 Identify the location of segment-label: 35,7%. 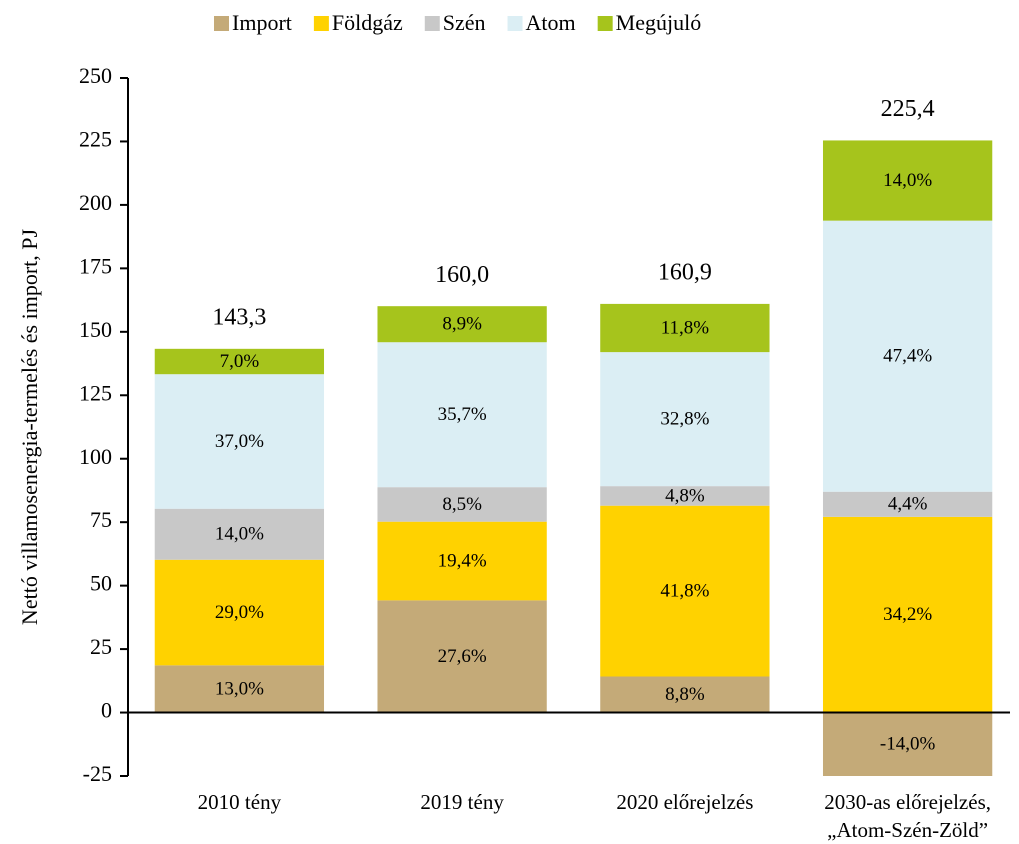
(462, 414).